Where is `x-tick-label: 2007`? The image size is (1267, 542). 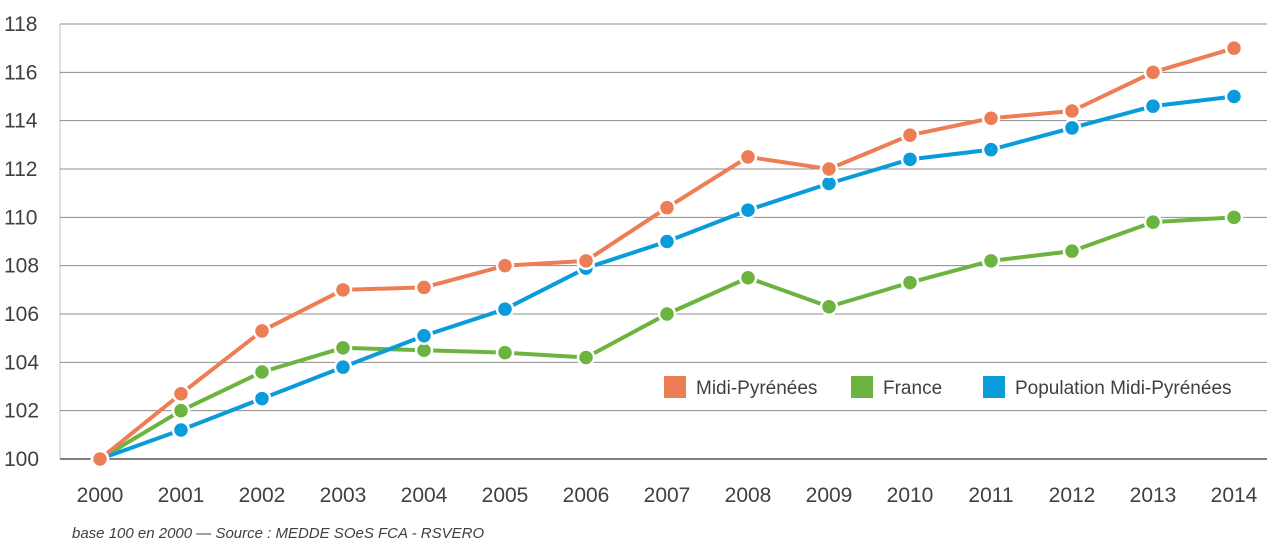 x-tick-label: 2007 is located at coordinates (667, 495).